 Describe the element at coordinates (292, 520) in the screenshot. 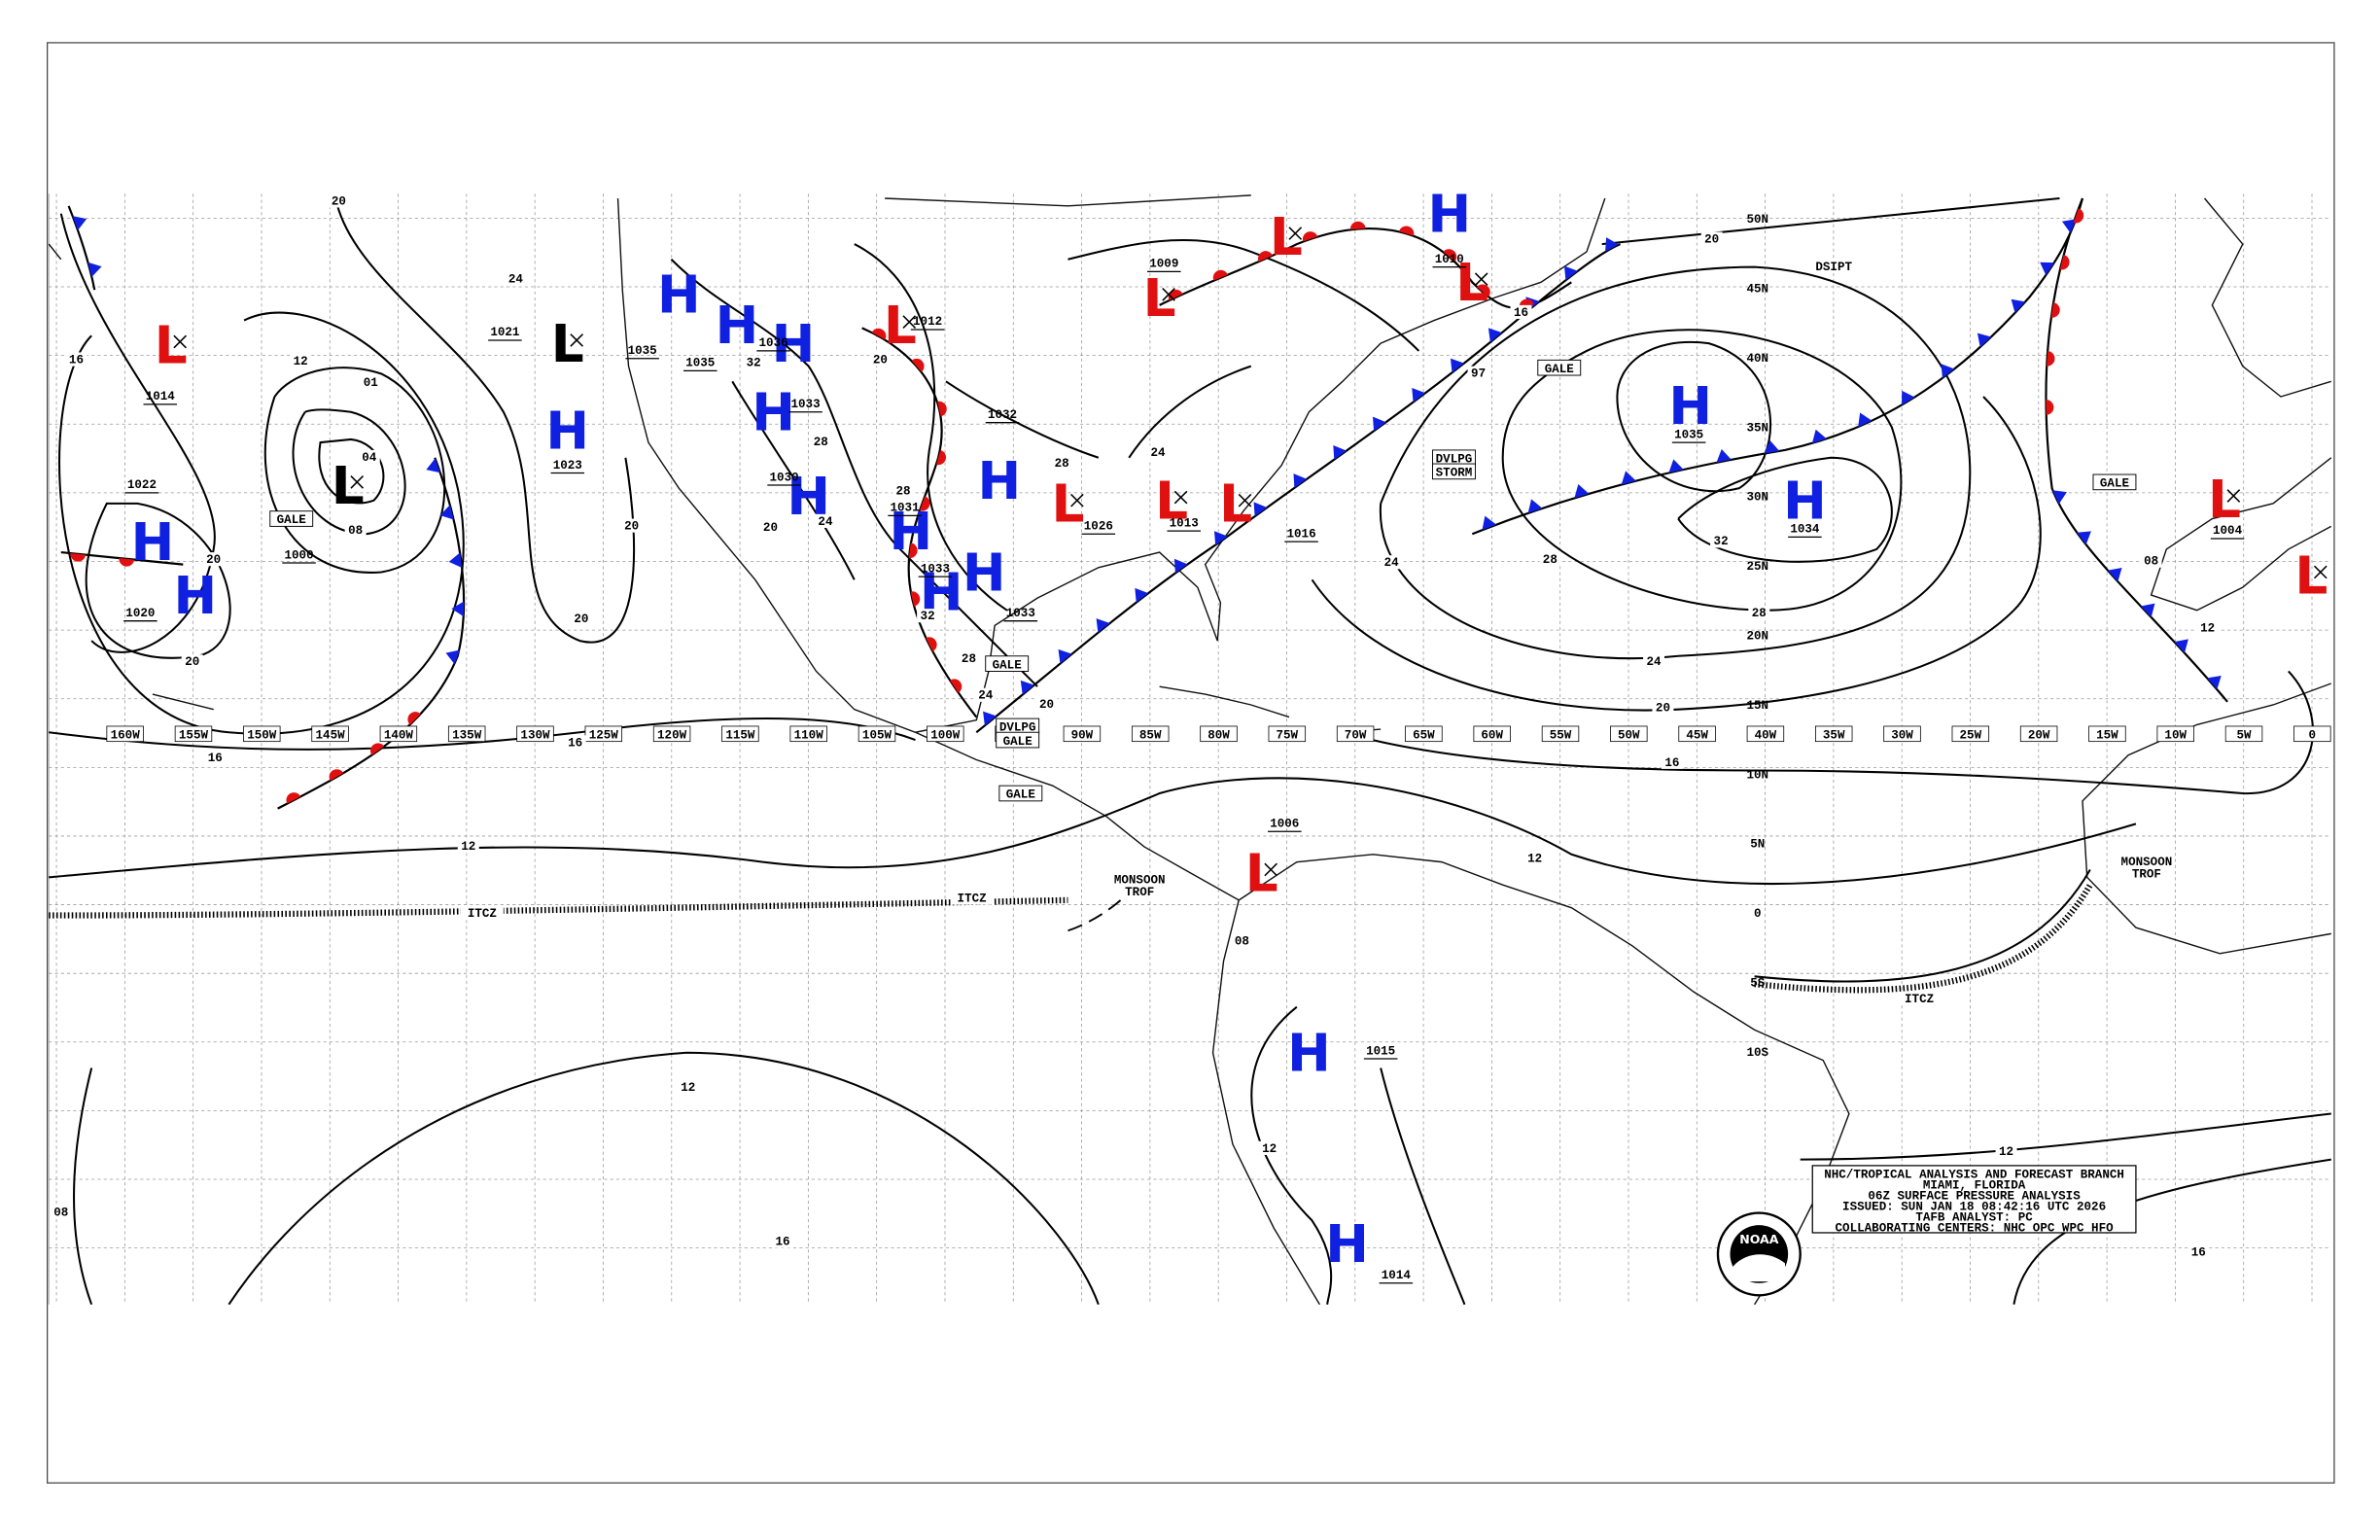

I see `annotation: GALE` at that location.